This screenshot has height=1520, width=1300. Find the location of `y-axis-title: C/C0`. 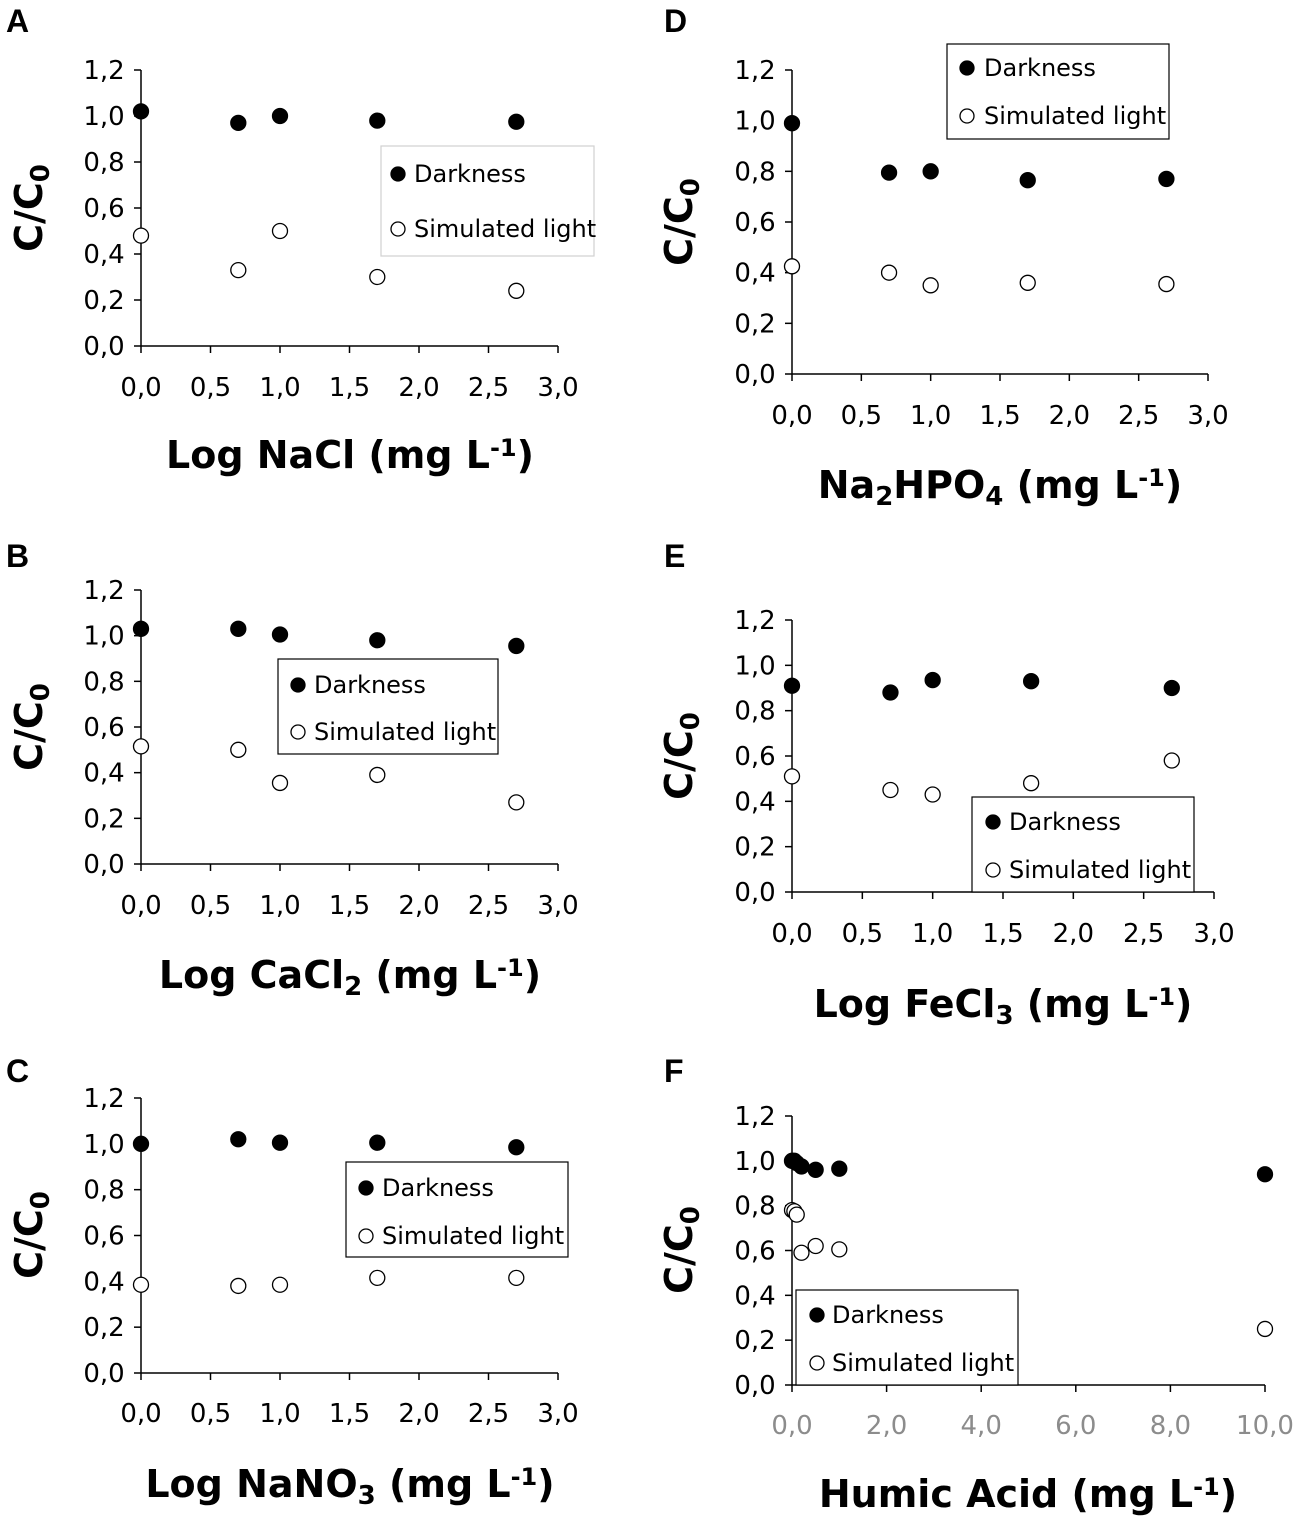

y-axis-title: C/C0 is located at coordinates (31, 1235).